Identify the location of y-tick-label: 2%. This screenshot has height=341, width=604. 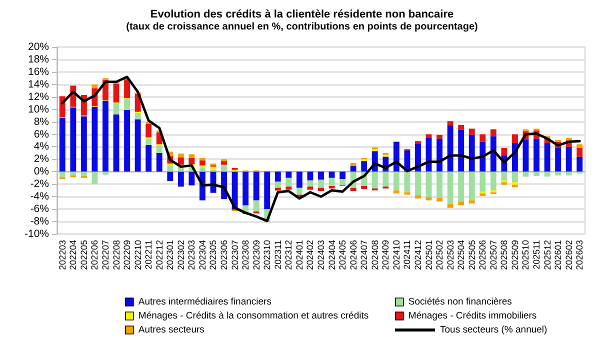
(41, 159).